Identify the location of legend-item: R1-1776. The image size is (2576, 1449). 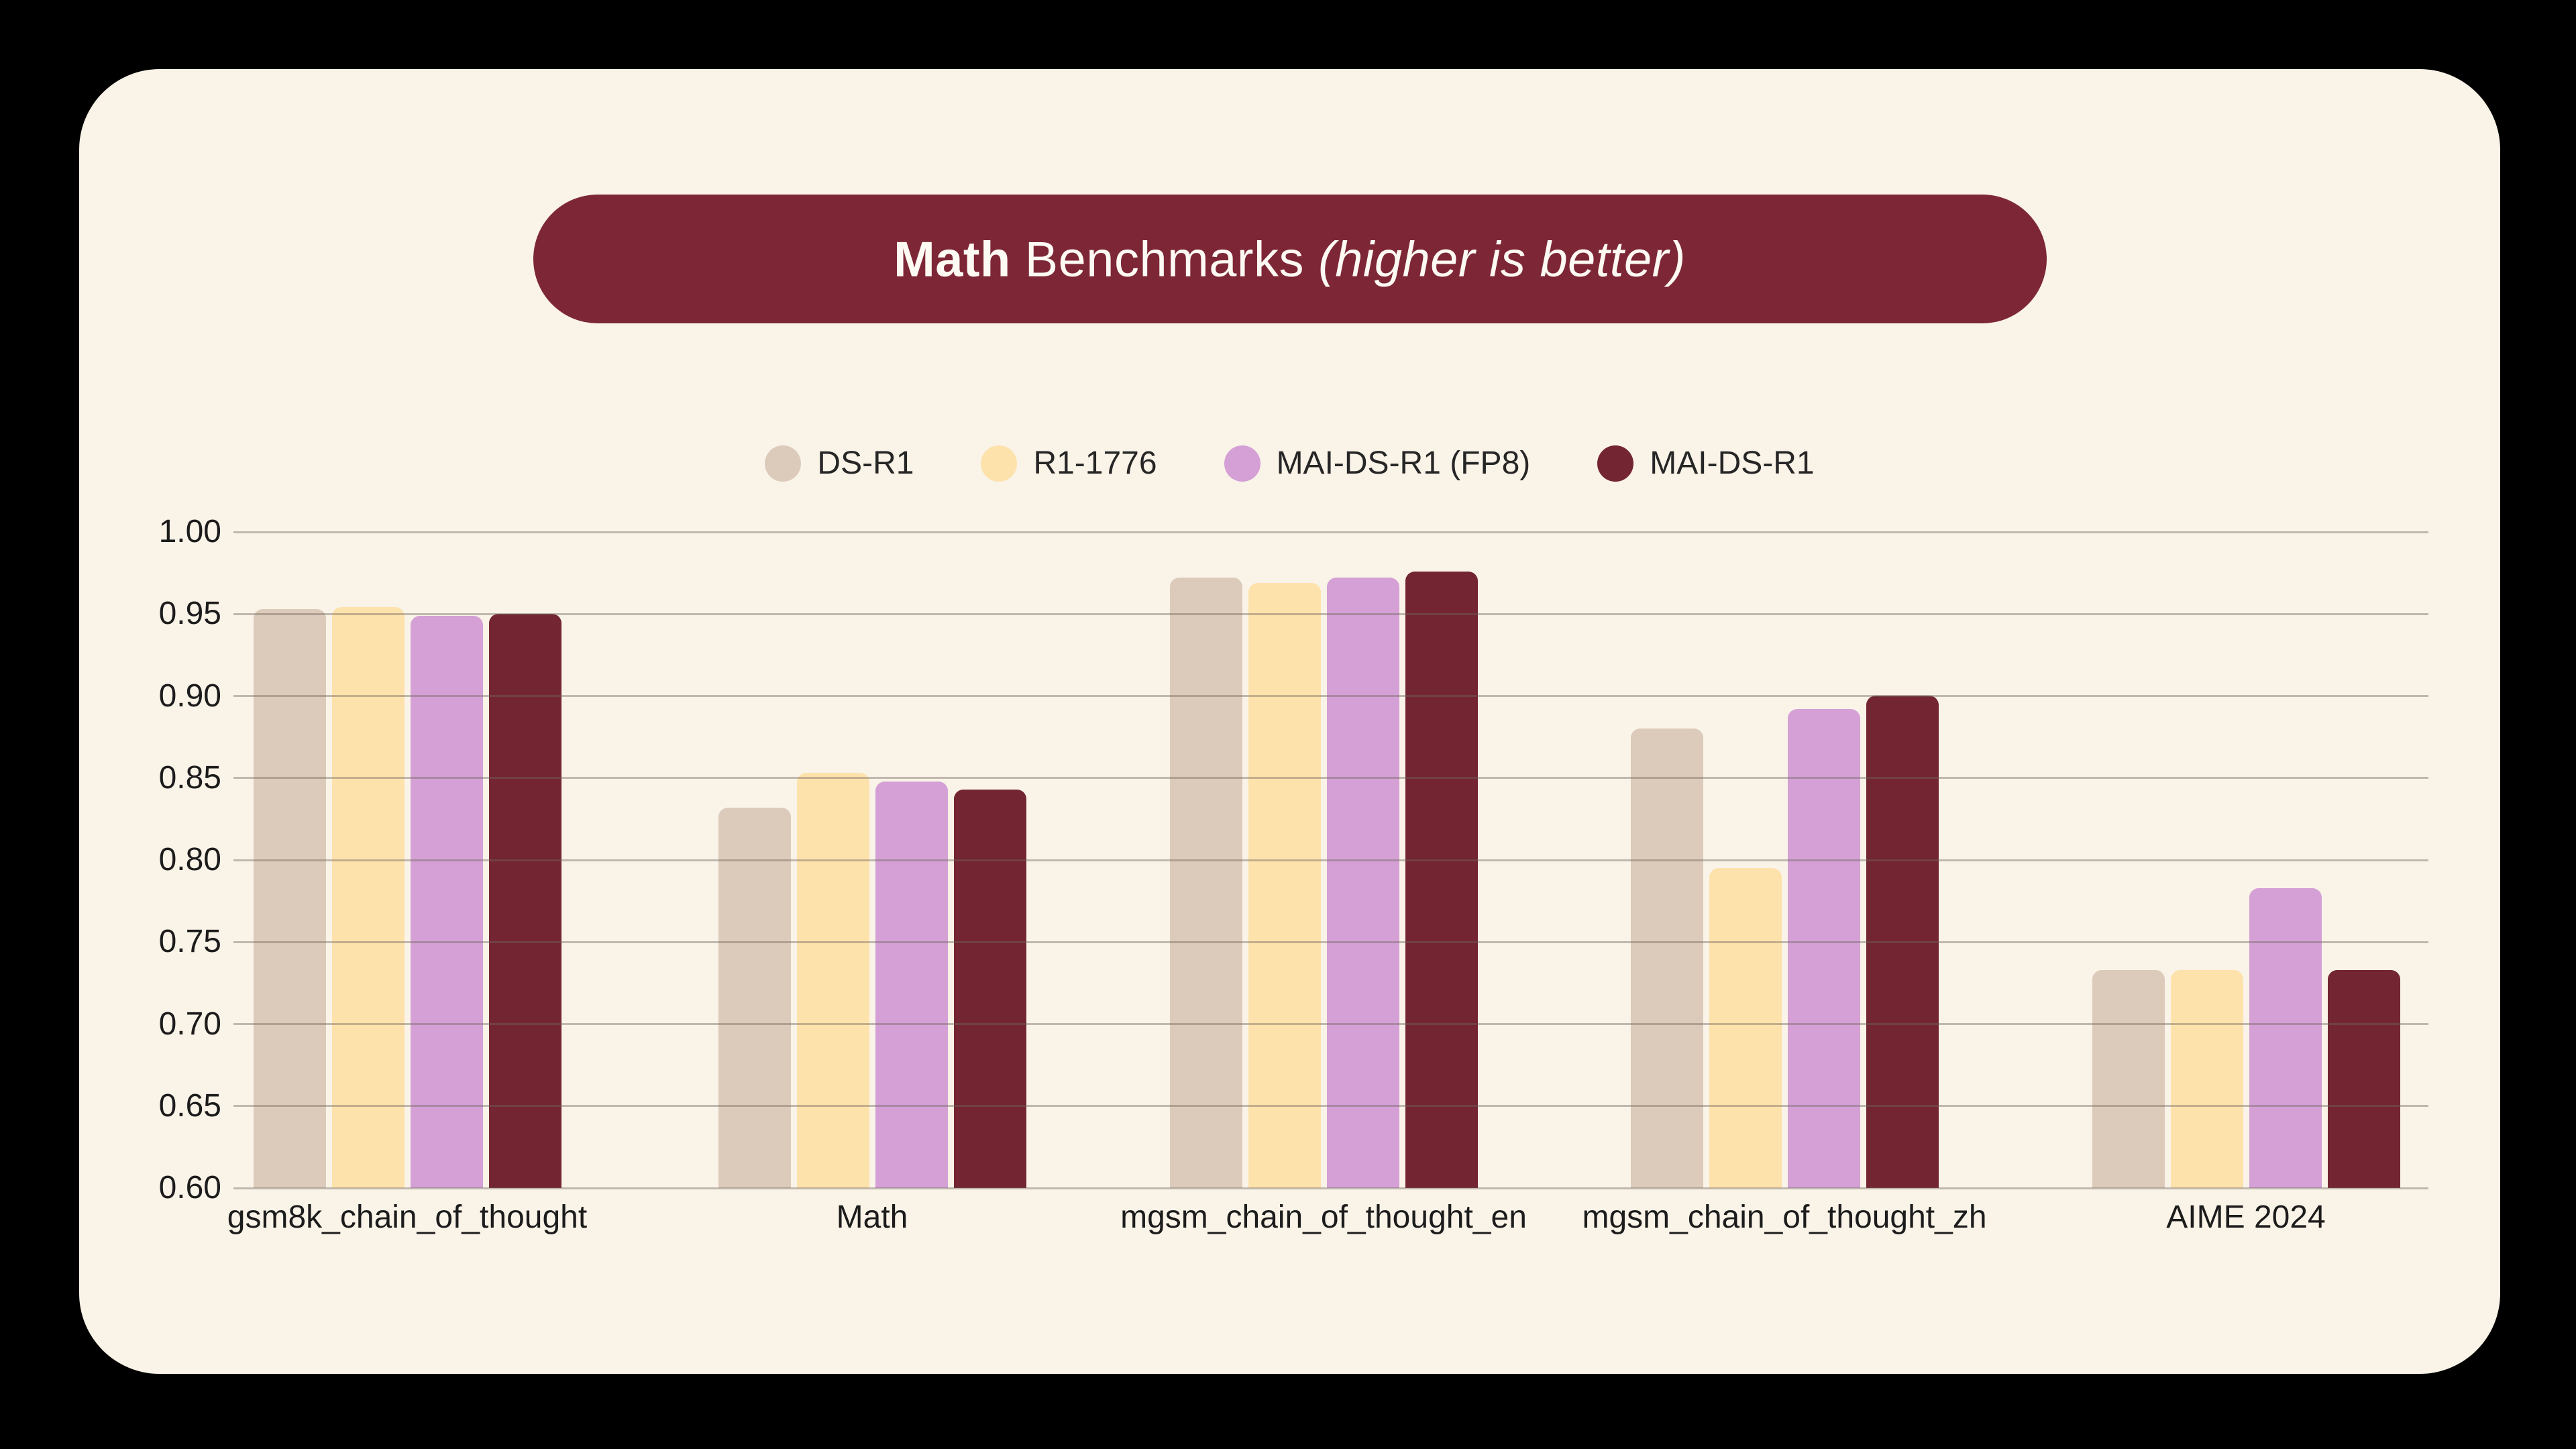
(1069, 463).